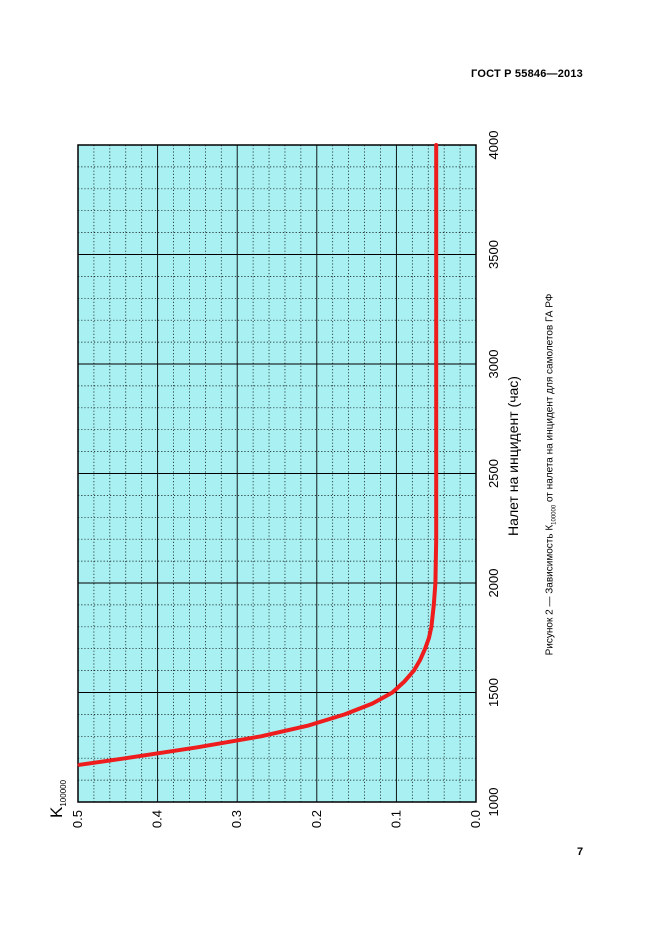 This screenshot has width=661, height=935. What do you see at coordinates (63, 792) in the screenshot?
I see `y-axis-title-subscript: 100000` at bounding box center [63, 792].